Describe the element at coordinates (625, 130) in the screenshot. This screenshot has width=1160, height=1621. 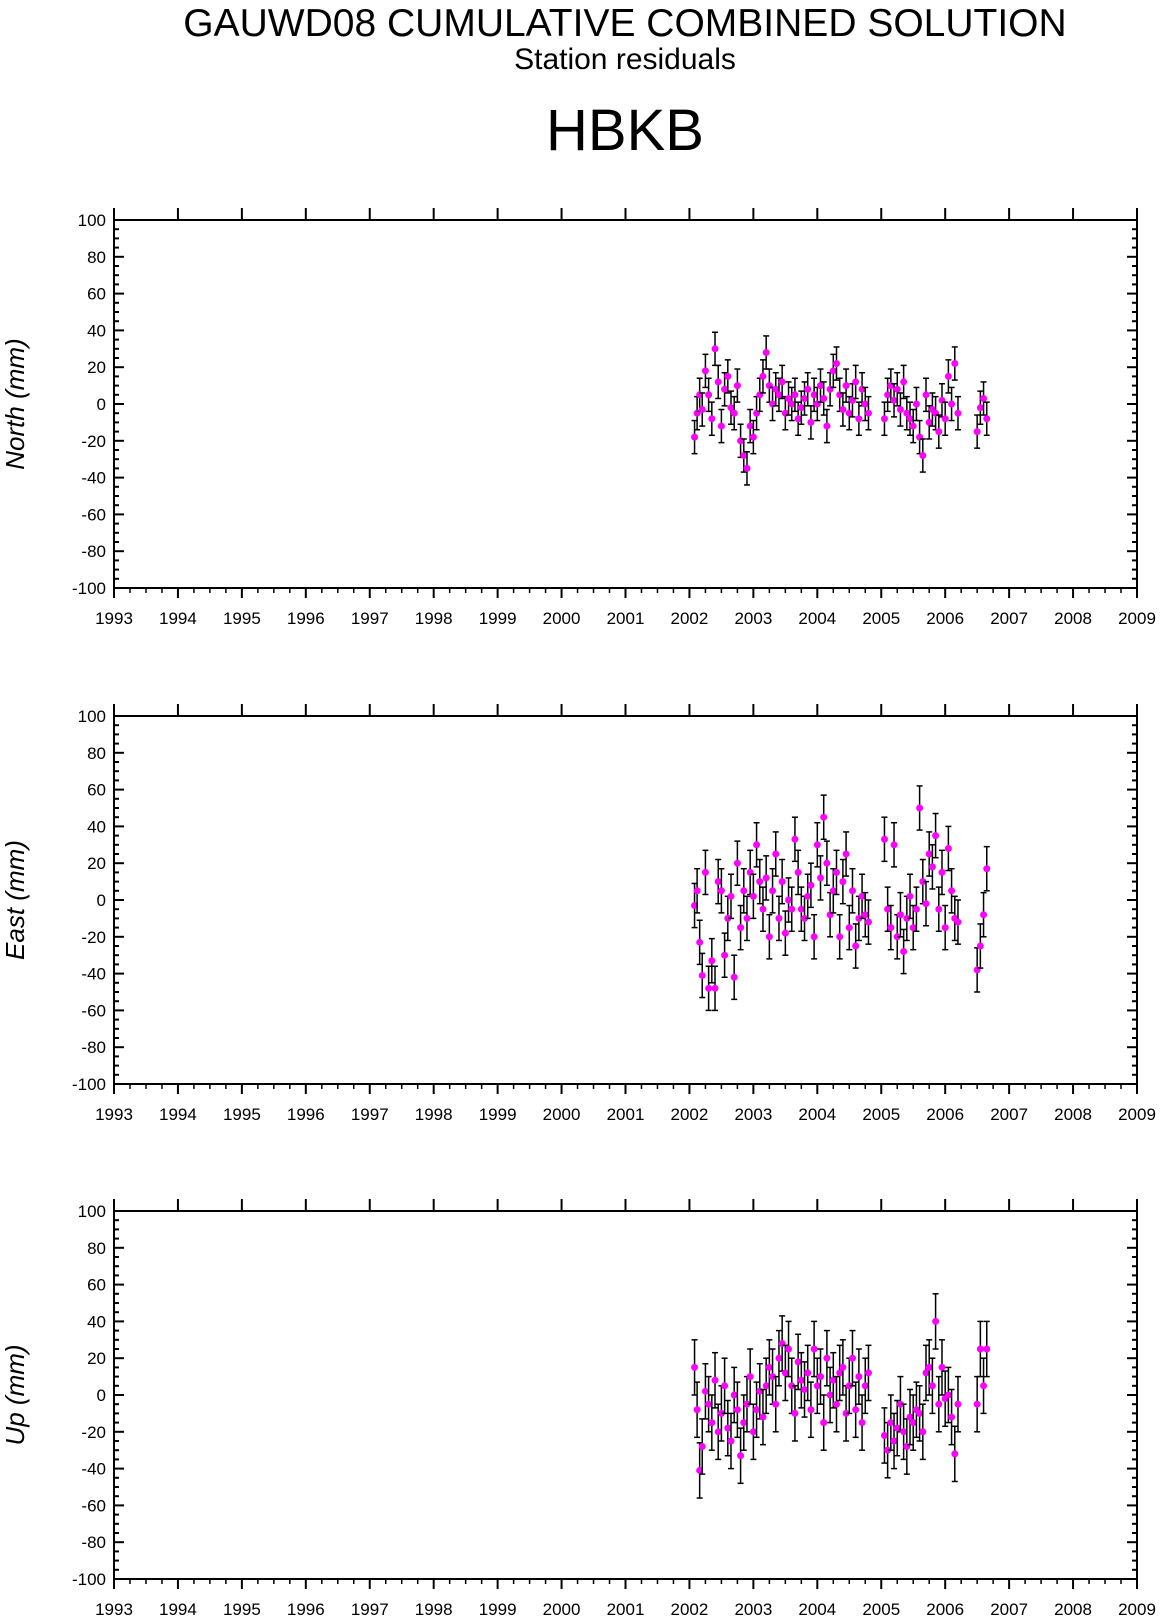
I see `station-name: HBKB` at that location.